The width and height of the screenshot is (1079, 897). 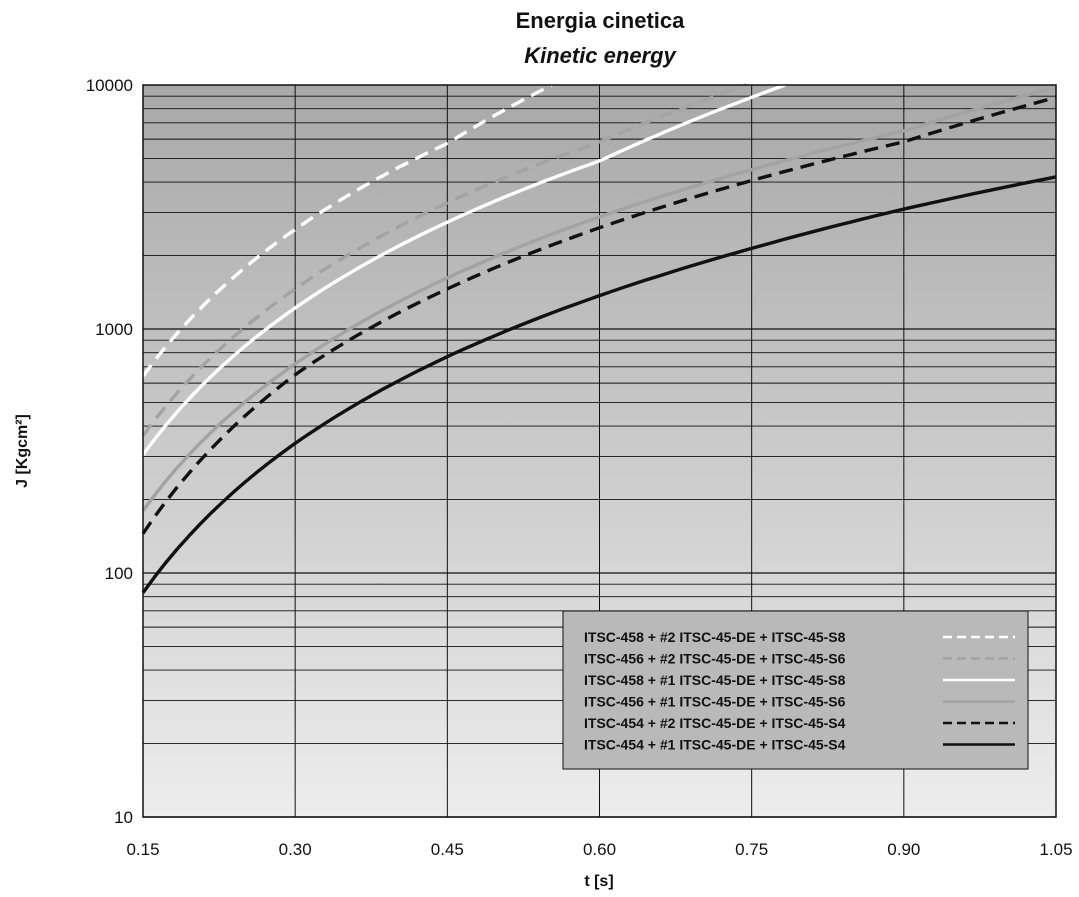 I want to click on x-tick-label: 0.60, so click(x=599, y=849).